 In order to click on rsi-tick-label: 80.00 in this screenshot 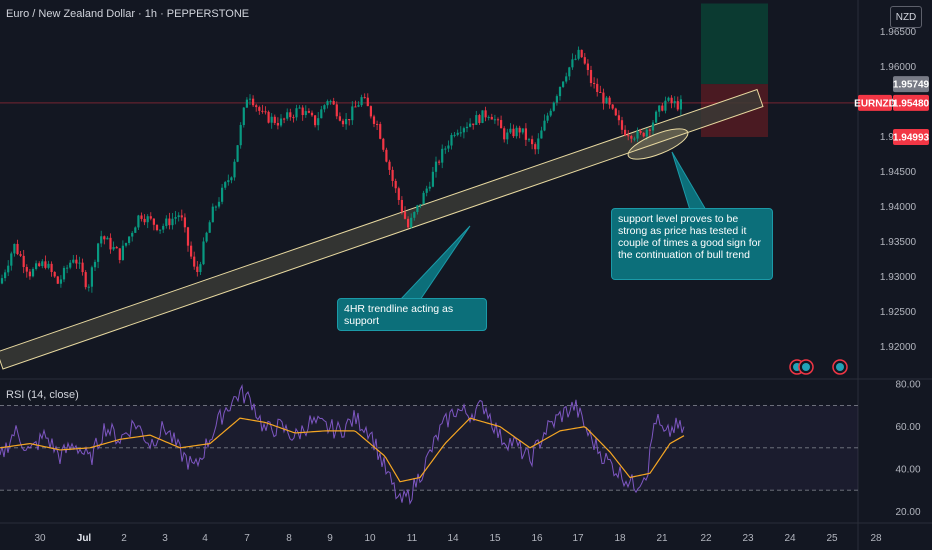, I will do `click(907, 385)`.